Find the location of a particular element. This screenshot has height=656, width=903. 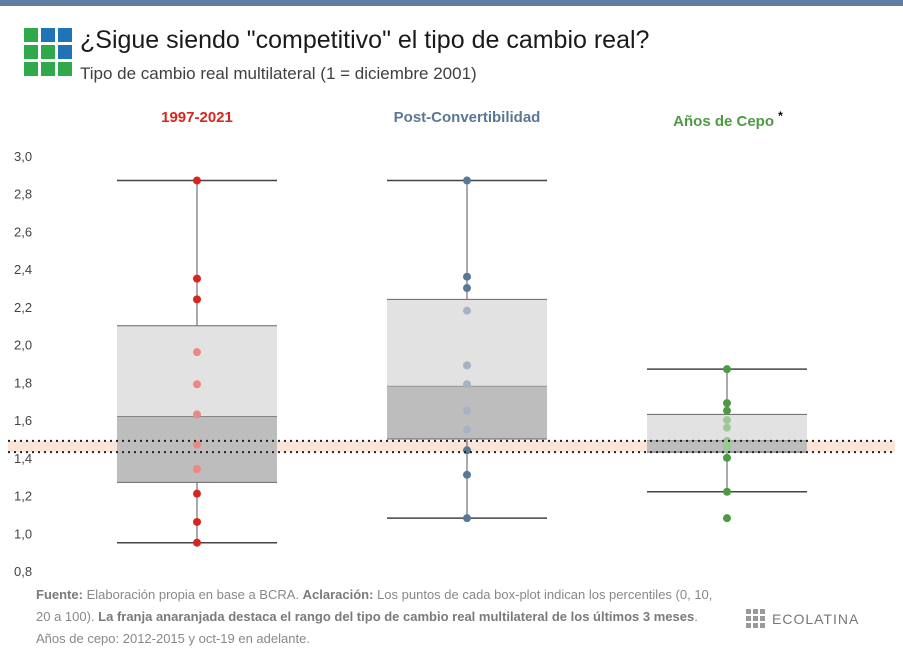

top-accent-bar is located at coordinates (451, 3).